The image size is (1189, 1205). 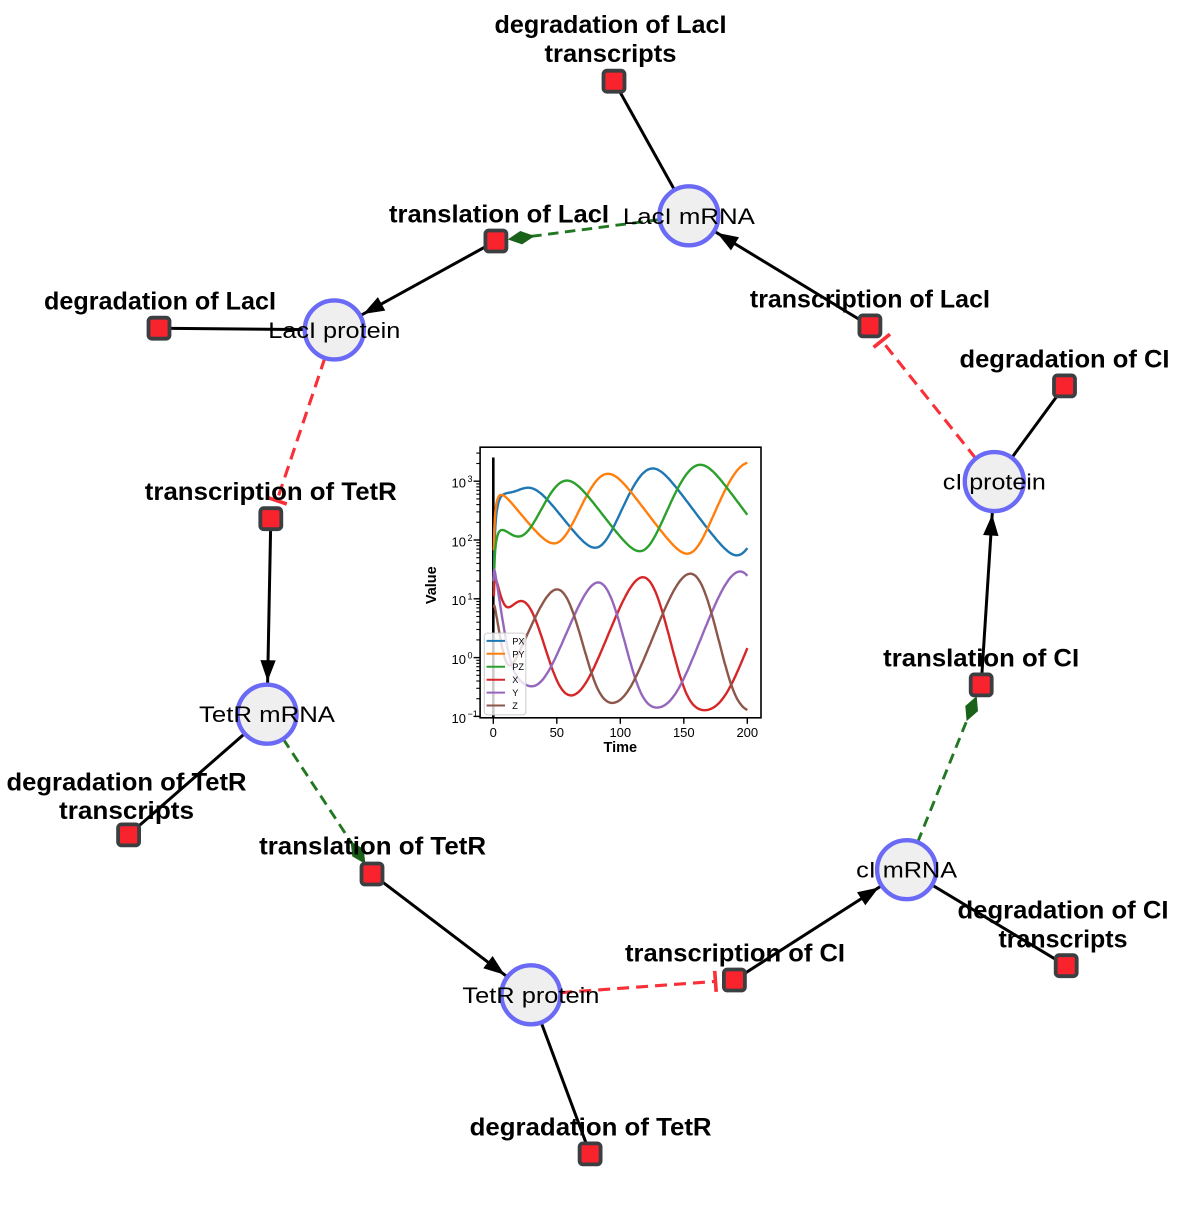 I want to click on svg-text: 2, so click(x=470, y=538).